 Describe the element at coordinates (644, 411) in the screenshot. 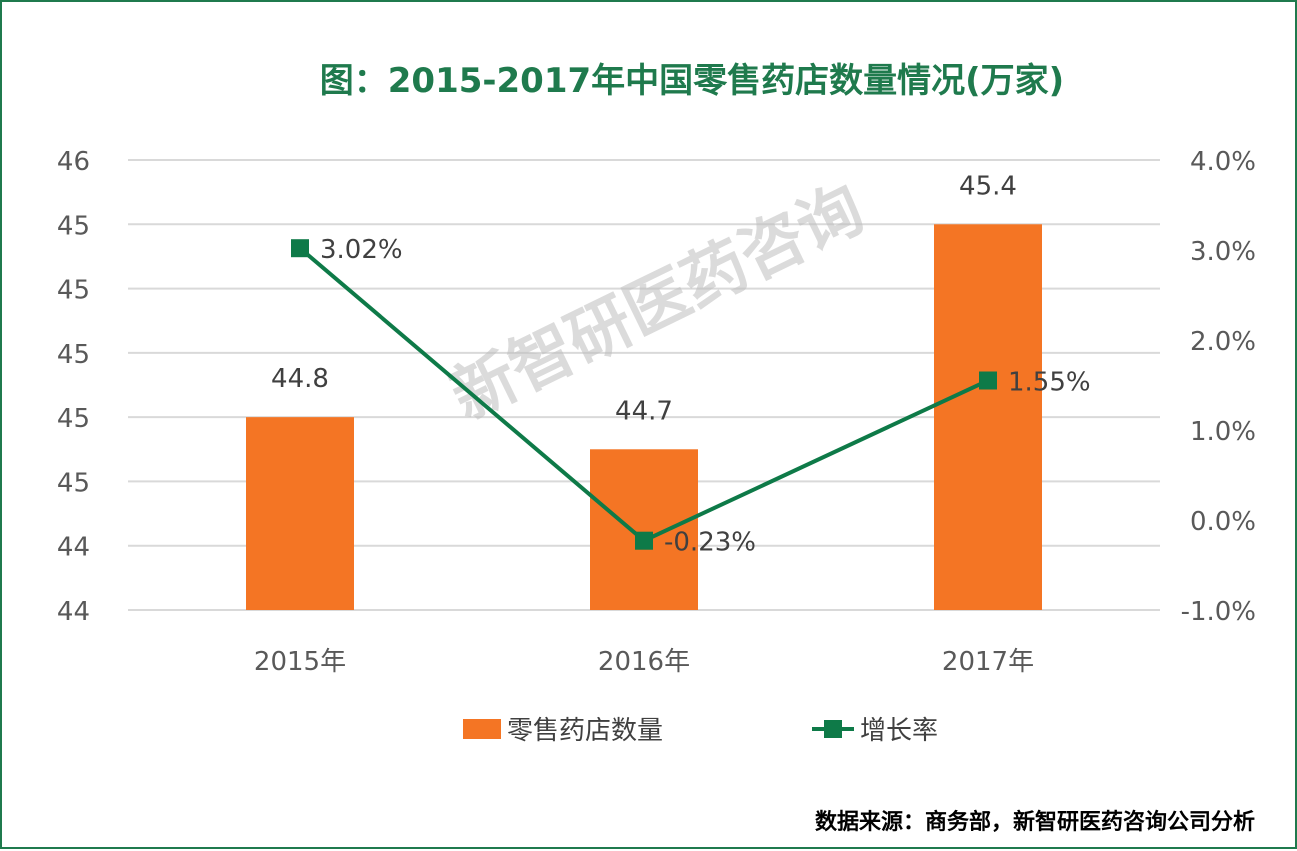

I see `bar-data-label: 44.7` at that location.